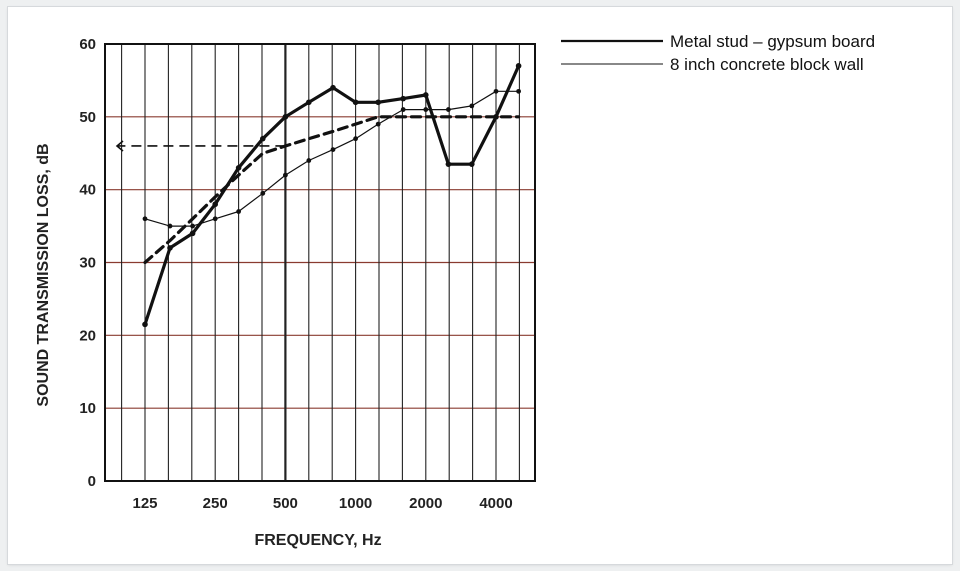 The width and height of the screenshot is (960, 571). I want to click on y-tick-label-20: 20, so click(87, 335).